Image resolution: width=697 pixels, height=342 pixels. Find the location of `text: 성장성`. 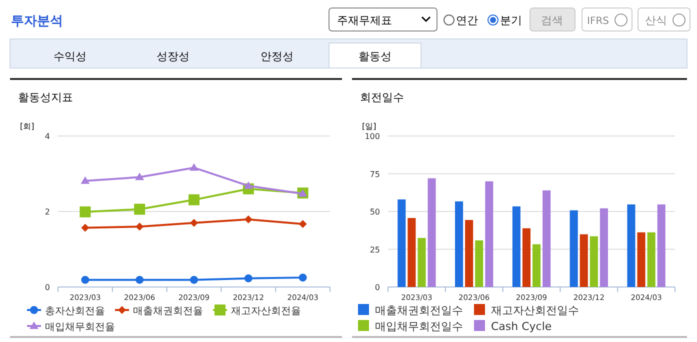

text: 성장성 is located at coordinates (173, 56).